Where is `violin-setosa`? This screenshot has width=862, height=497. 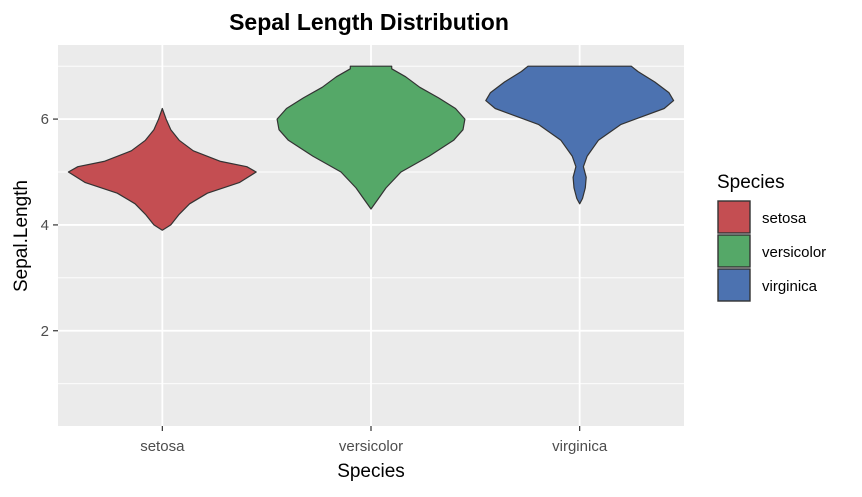
violin-setosa is located at coordinates (162, 169).